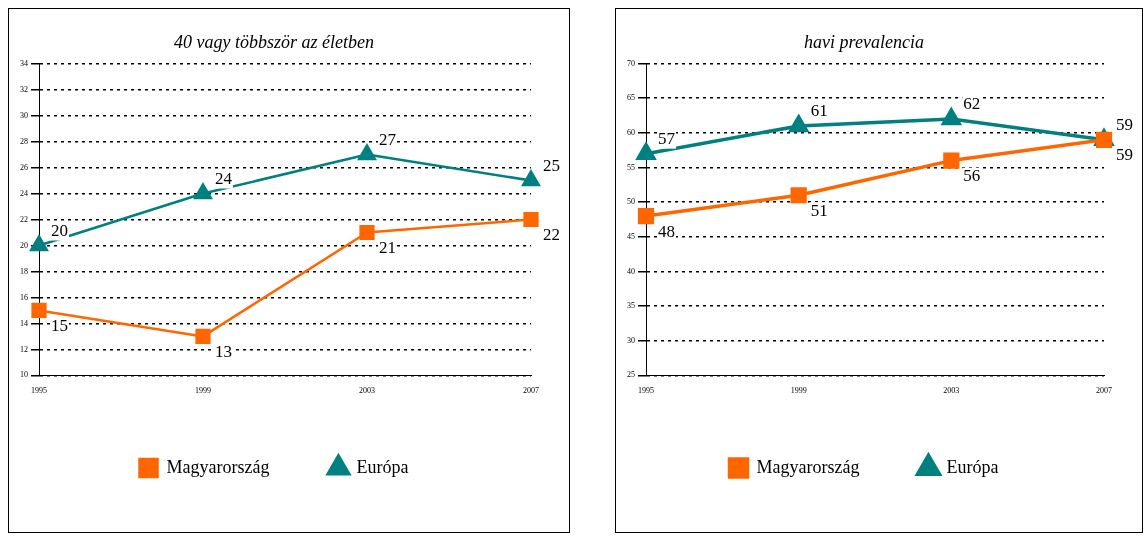 The height and width of the screenshot is (538, 1148). I want to click on y-tick-label: 24, so click(24, 193).